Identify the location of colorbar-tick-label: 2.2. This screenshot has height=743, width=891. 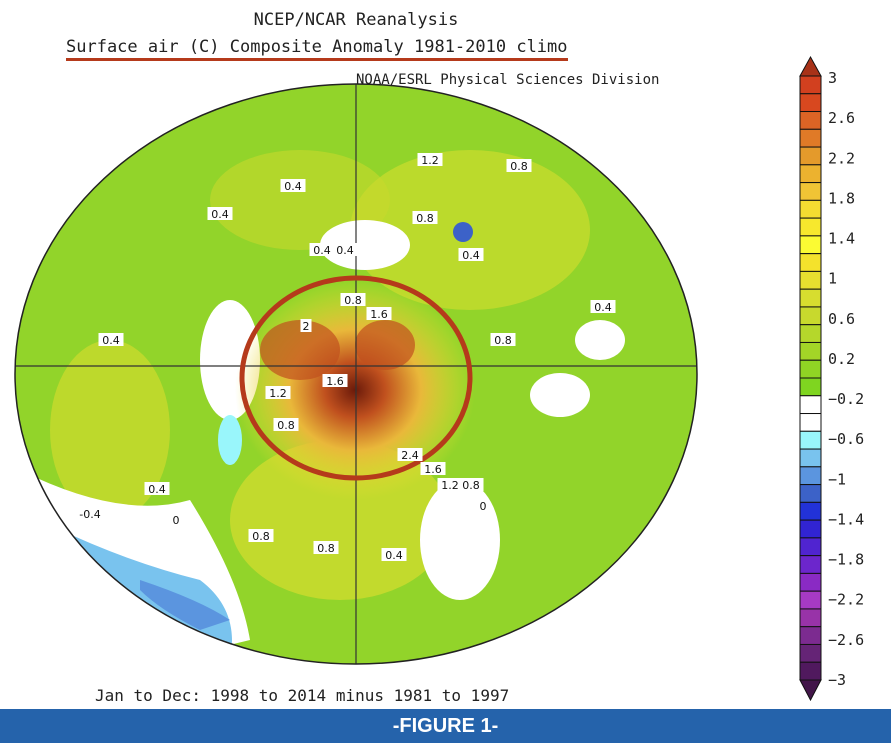
(841, 158).